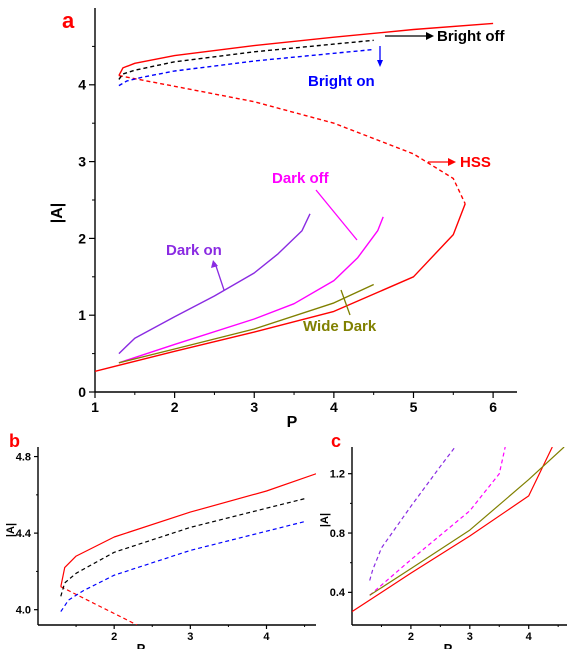 The width and height of the screenshot is (572, 649). Describe the element at coordinates (194, 250) in the screenshot. I see `annotation-dark-on-label: Dark on` at that location.